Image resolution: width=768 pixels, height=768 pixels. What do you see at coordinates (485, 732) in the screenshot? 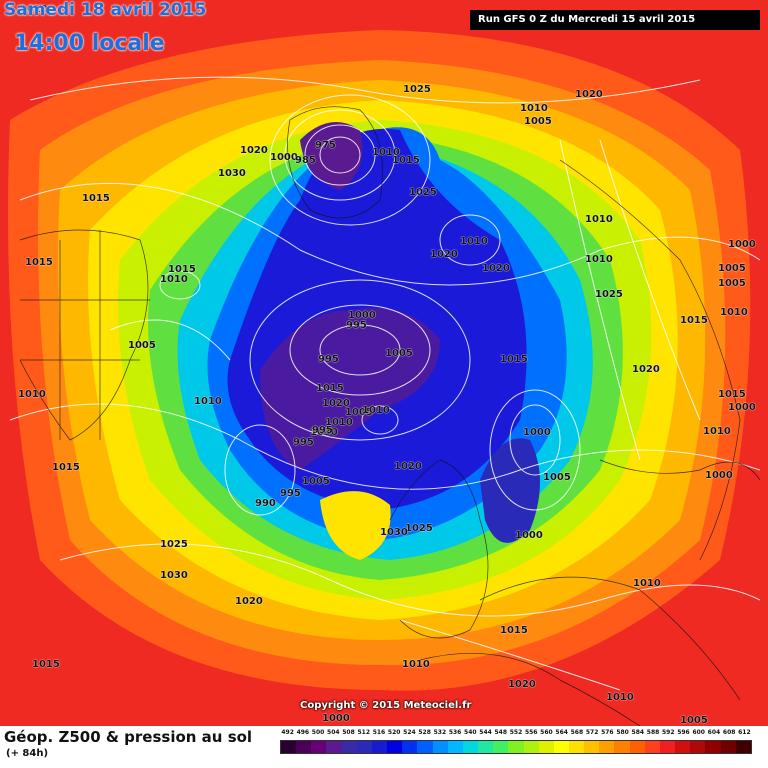
I see `legend-value: 544` at bounding box center [485, 732].